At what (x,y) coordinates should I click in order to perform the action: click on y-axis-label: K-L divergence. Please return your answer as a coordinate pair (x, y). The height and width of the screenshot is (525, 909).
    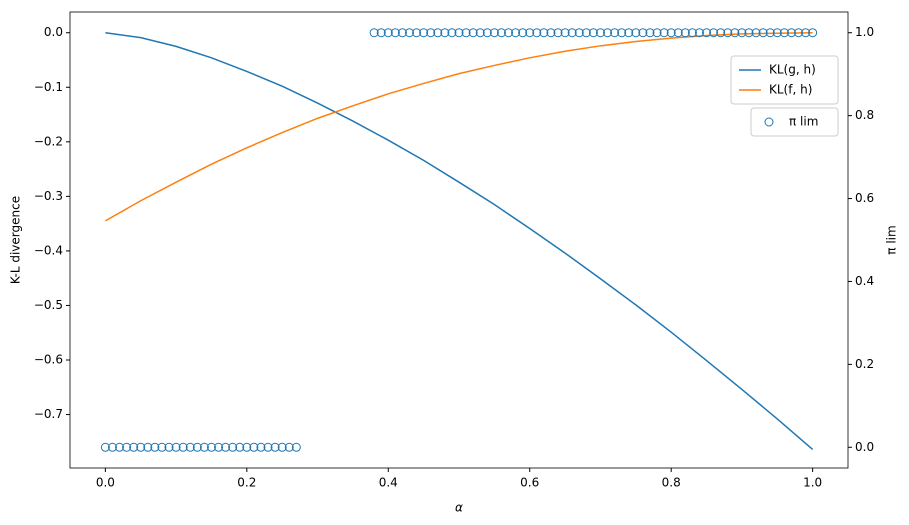
    Looking at the image, I should click on (16, 240).